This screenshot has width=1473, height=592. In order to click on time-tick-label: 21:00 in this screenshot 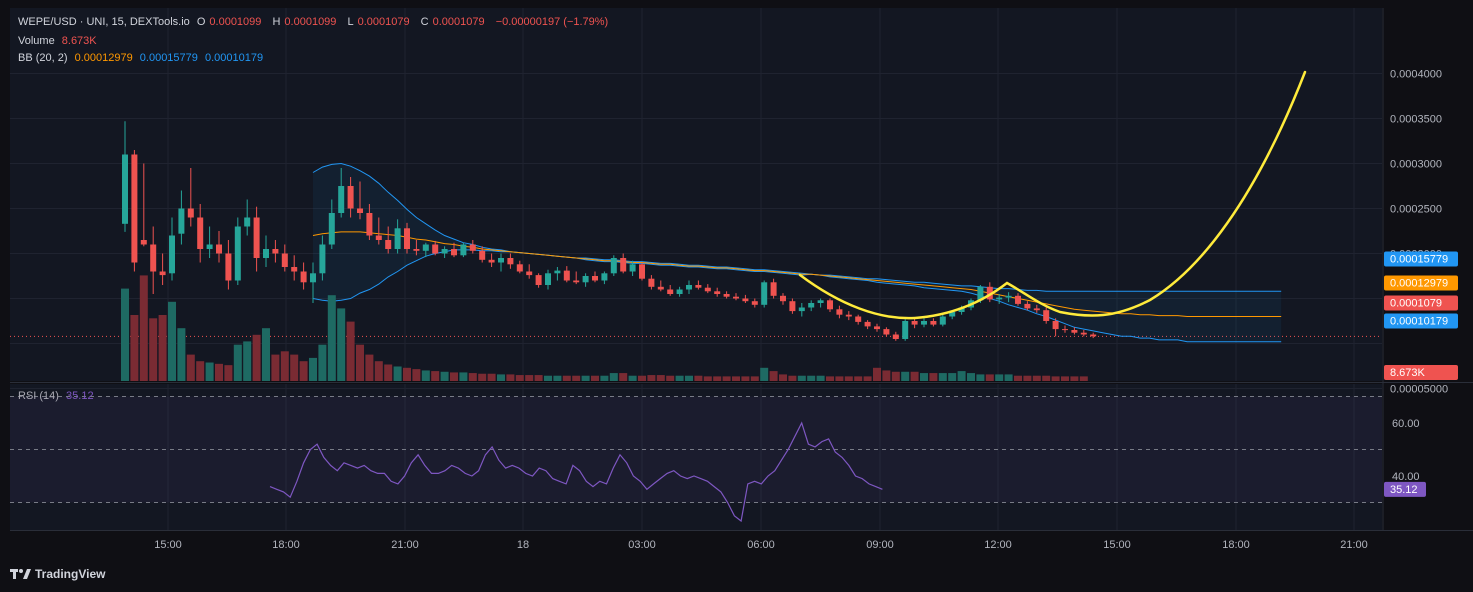, I will do `click(1354, 545)`.